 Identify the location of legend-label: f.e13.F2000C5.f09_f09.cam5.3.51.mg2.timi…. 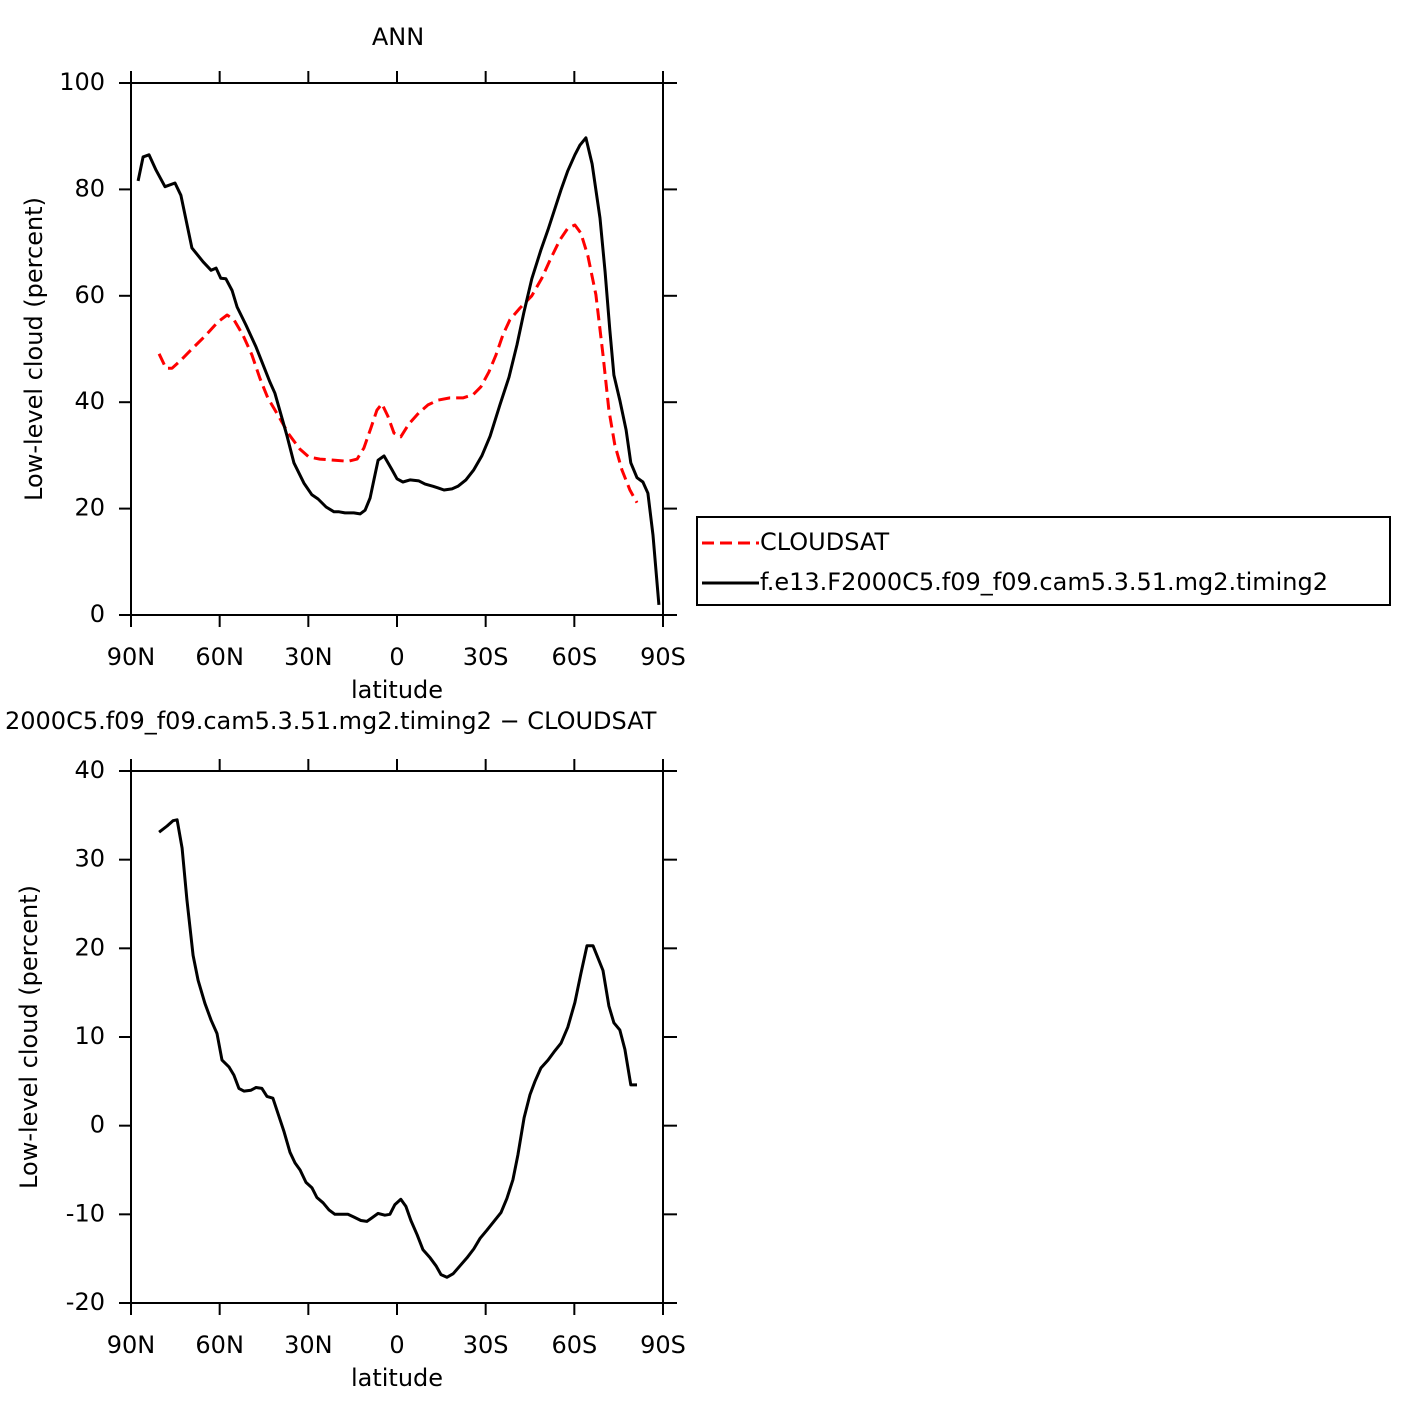
(1044, 582).